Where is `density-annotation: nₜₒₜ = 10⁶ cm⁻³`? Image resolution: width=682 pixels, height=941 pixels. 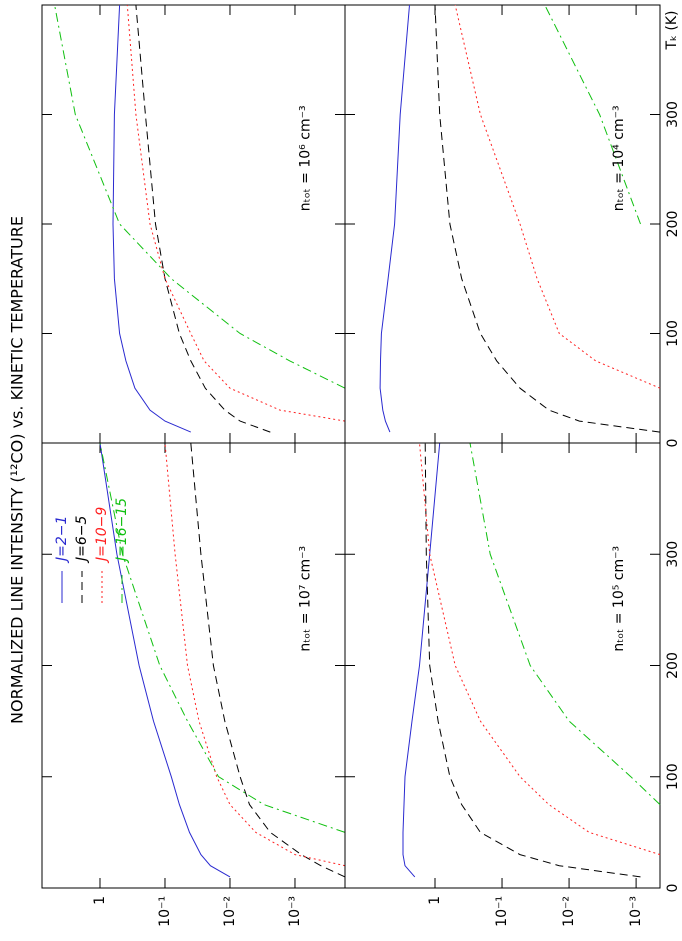 density-annotation: nₜₒₜ = 10⁶ cm⁻³ is located at coordinates (306, 158).